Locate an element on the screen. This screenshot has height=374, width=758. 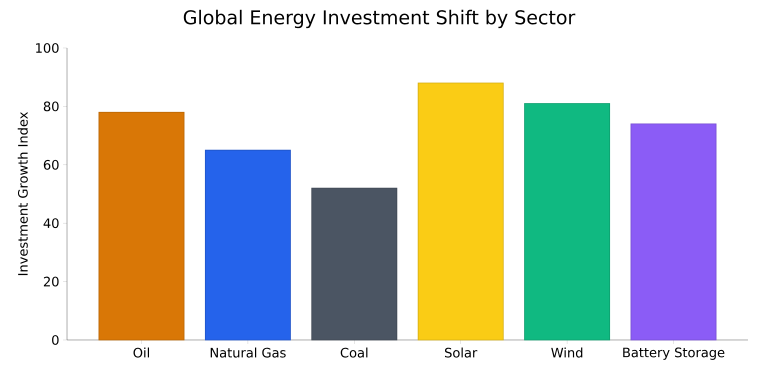
x-tick-label: Wind is located at coordinates (566, 353).